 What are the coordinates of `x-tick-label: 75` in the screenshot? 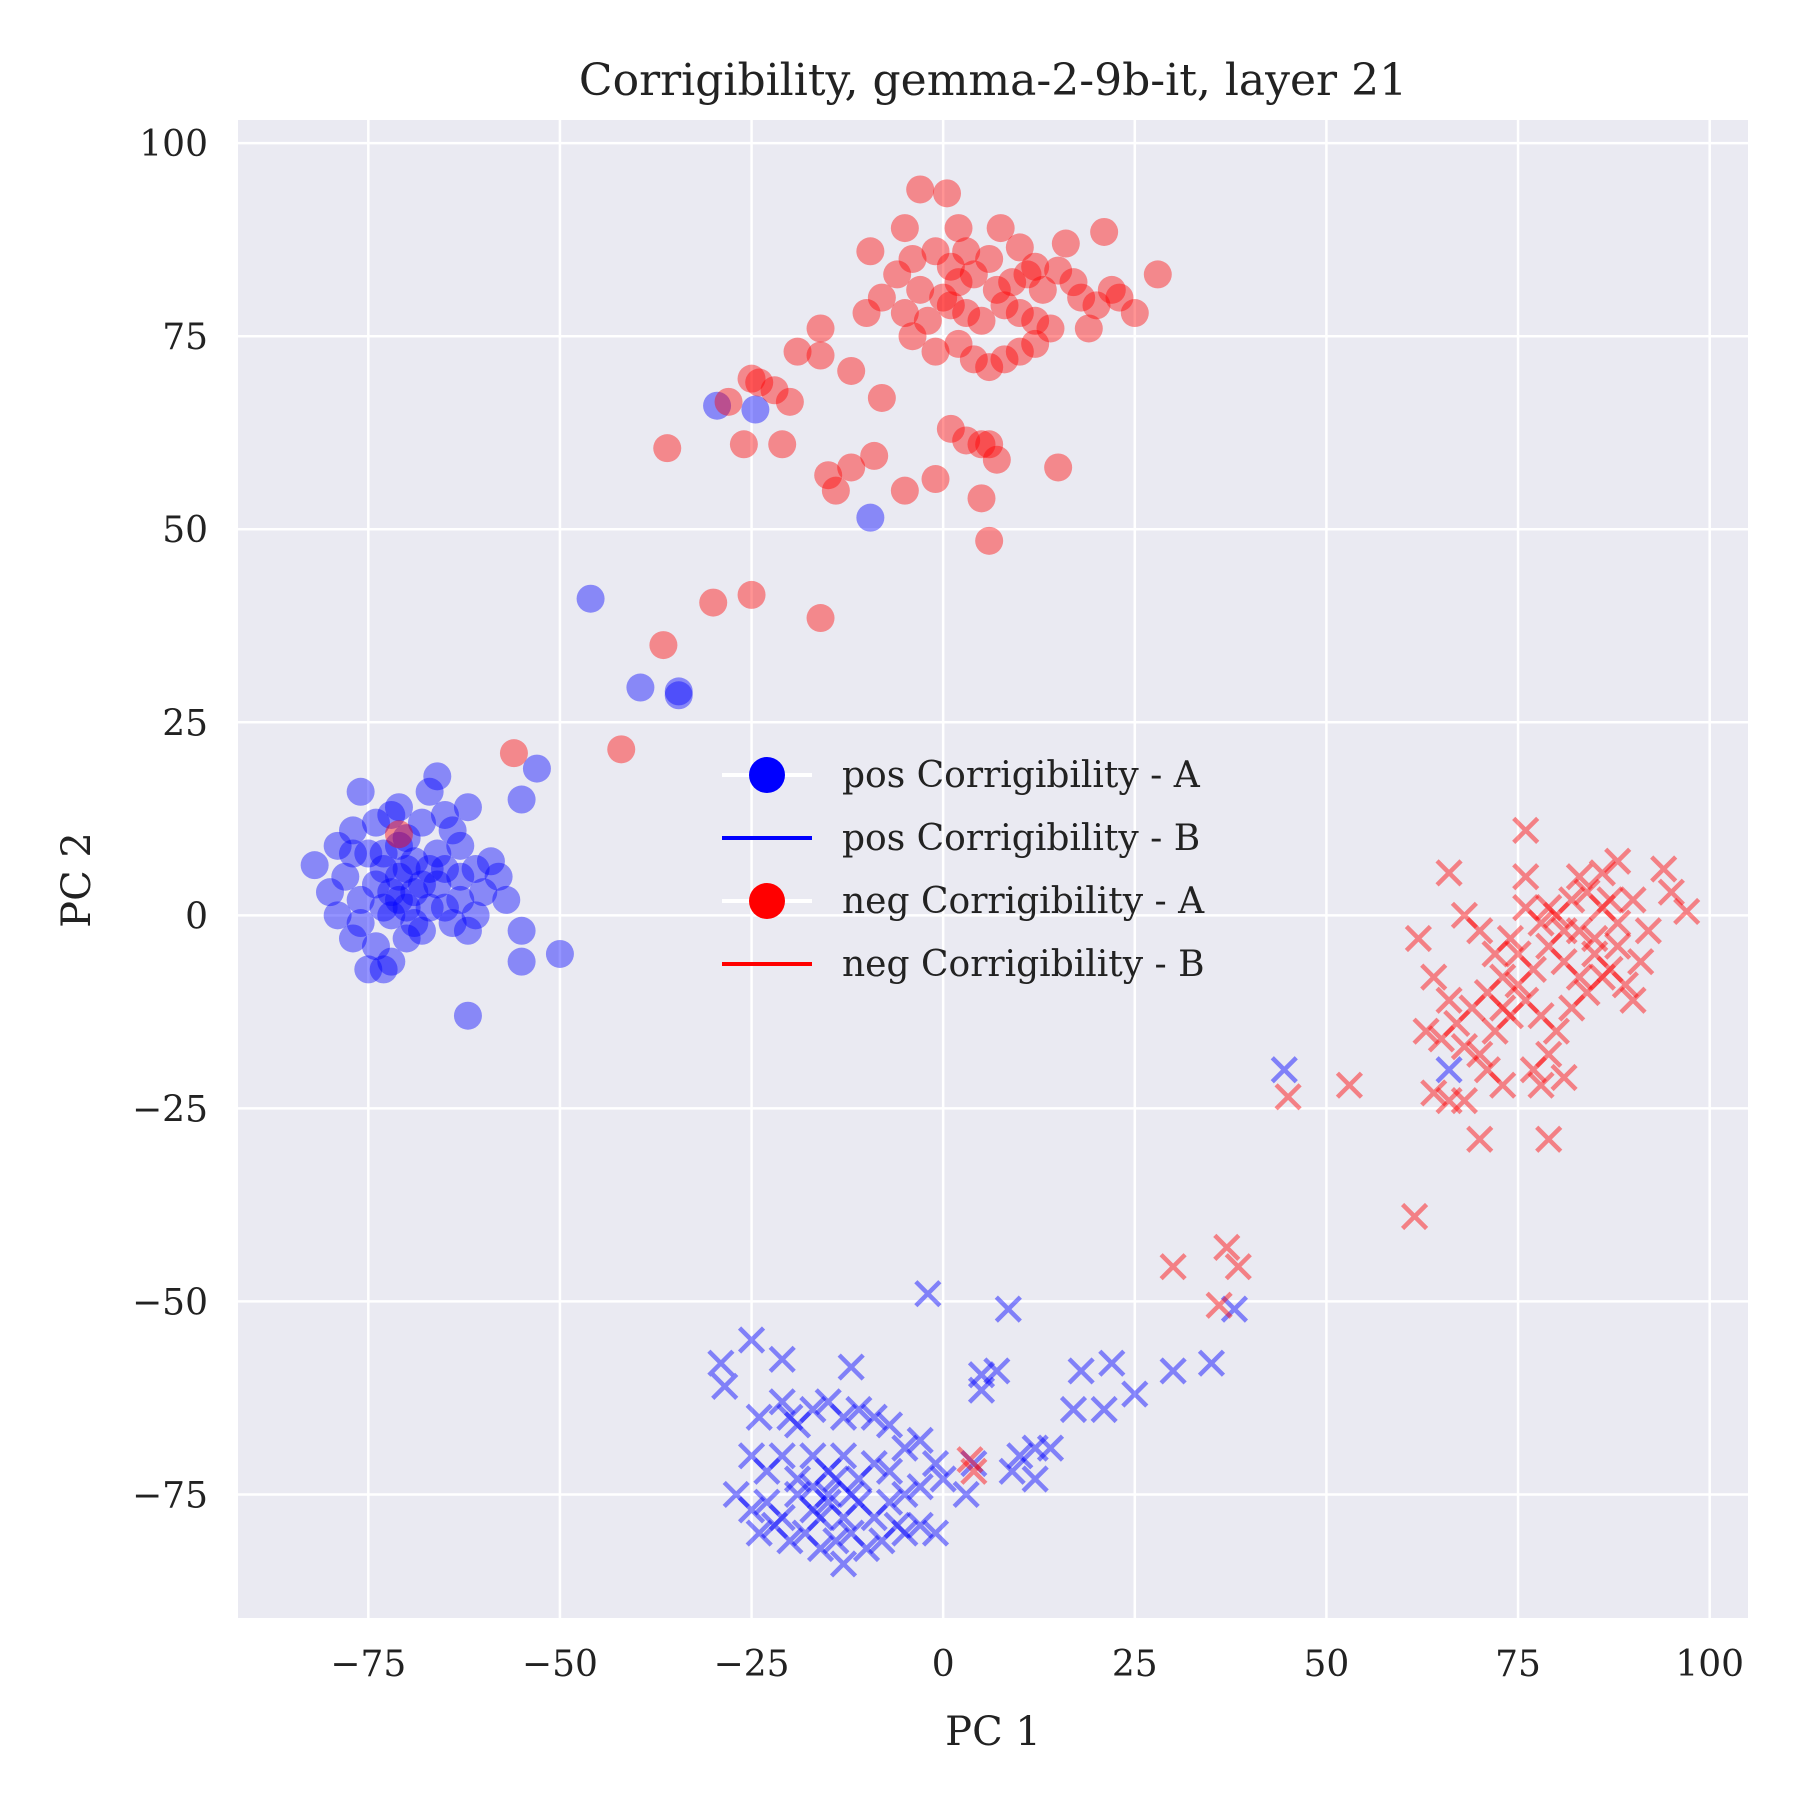 It's located at (1518, 1664).